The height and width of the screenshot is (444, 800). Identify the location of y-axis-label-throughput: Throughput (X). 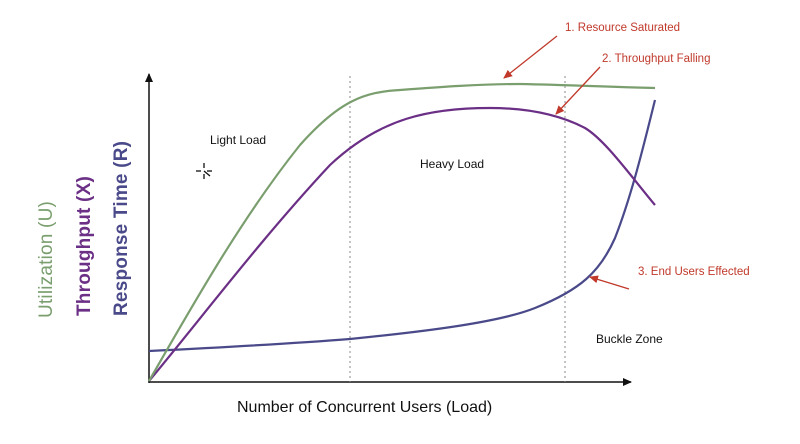
(84, 246).